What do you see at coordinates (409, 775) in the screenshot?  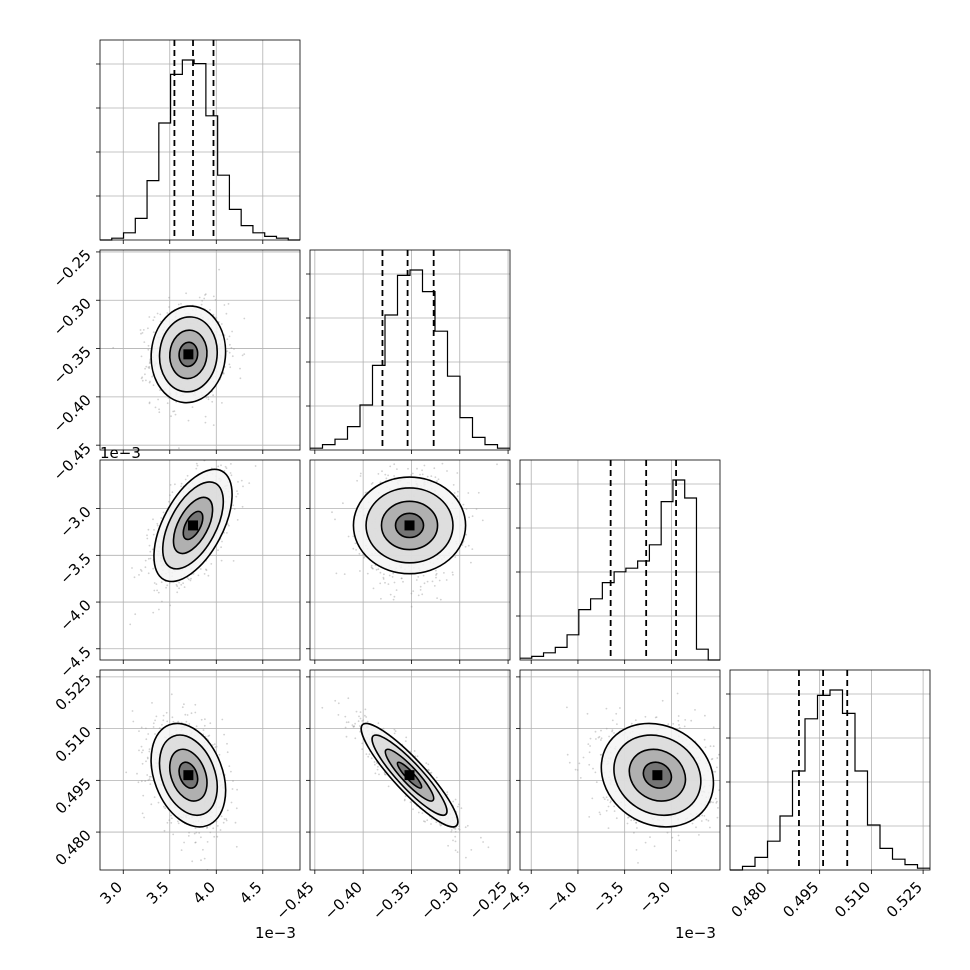 I see `density-peak` at bounding box center [409, 775].